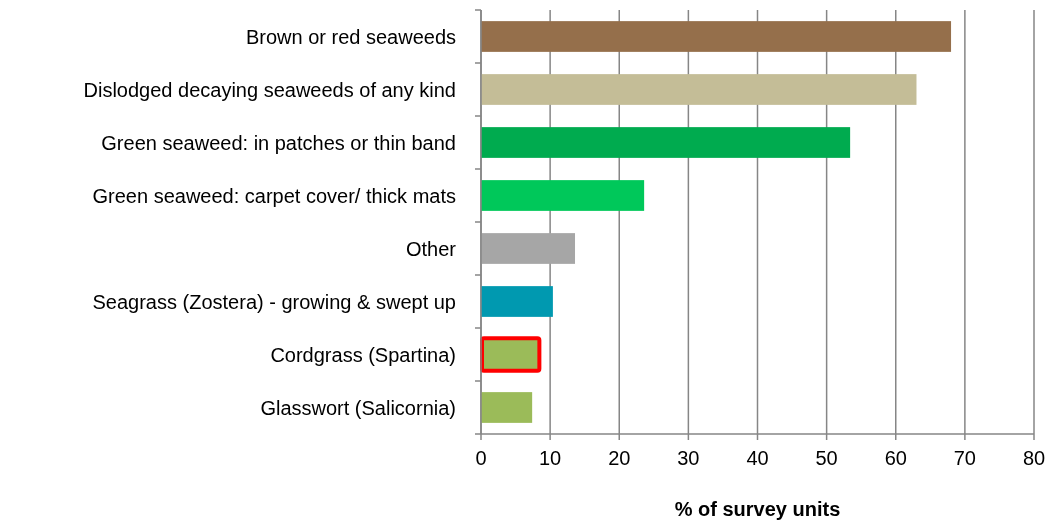 This screenshot has width=1053, height=522. Describe the element at coordinates (350, 36) in the screenshot. I see `y-tick-label: Brown or red seaweeds` at that location.